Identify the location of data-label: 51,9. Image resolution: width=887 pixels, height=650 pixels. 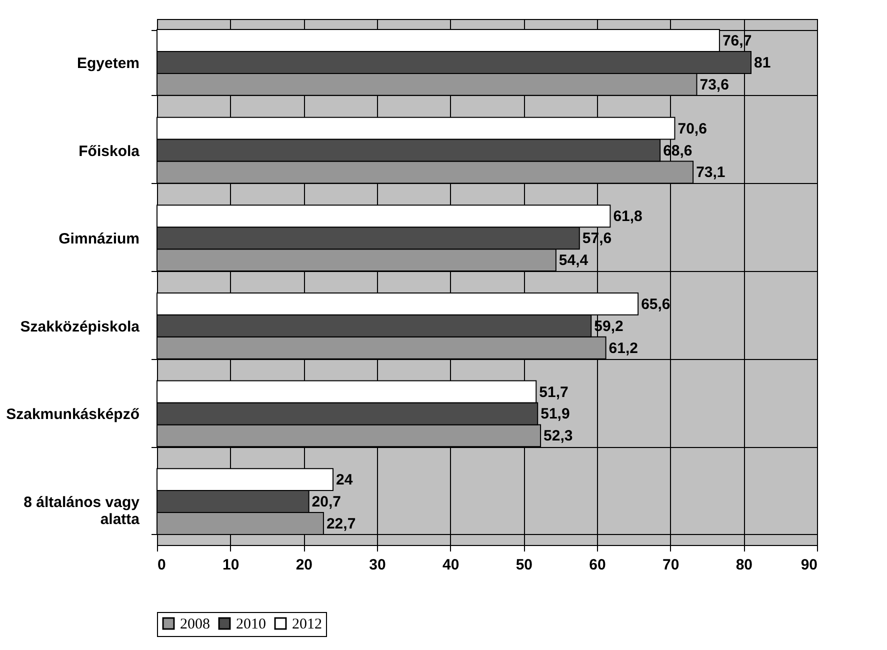
(555, 414).